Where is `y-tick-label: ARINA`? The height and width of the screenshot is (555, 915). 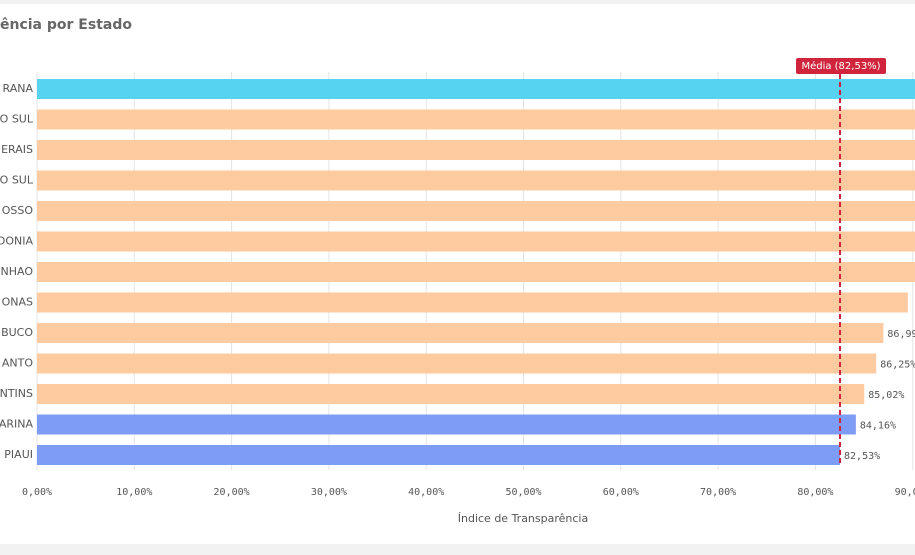
y-tick-label: ARINA is located at coordinates (16, 424).